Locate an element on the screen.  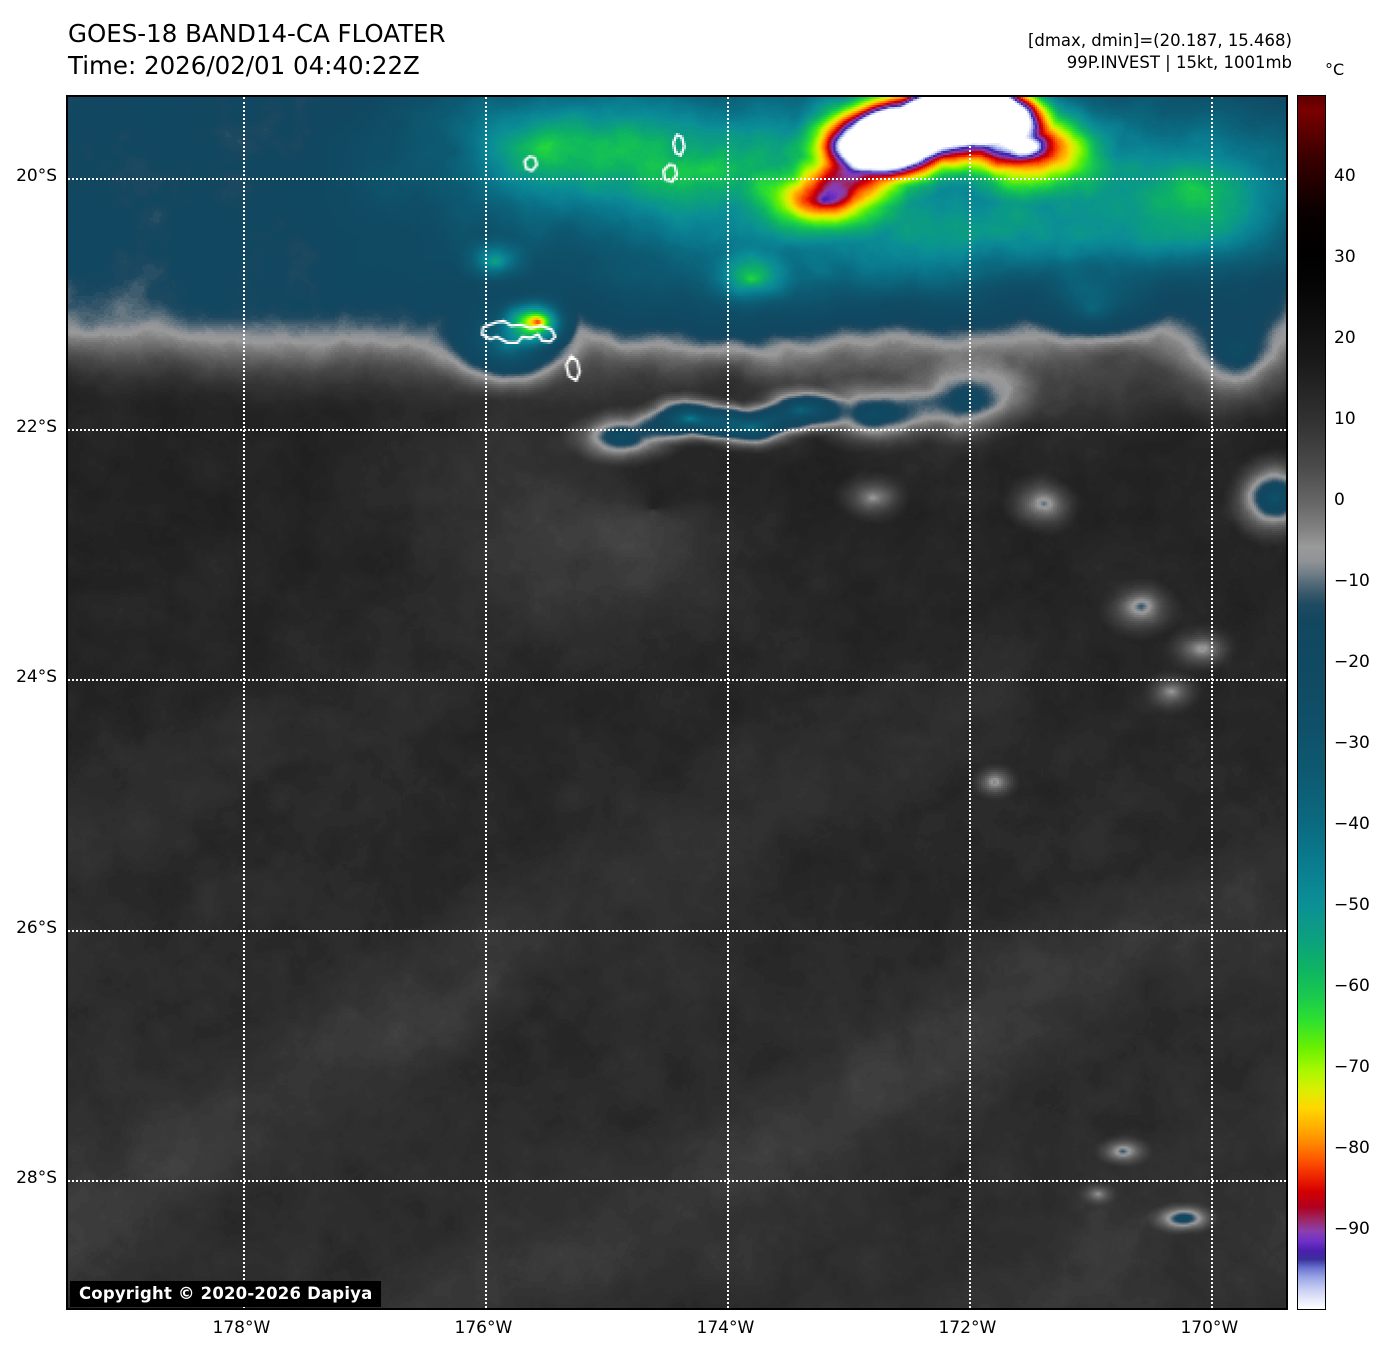
copyright-badge: Copyright © 2020-2026 Dapiya is located at coordinates (226, 1294).